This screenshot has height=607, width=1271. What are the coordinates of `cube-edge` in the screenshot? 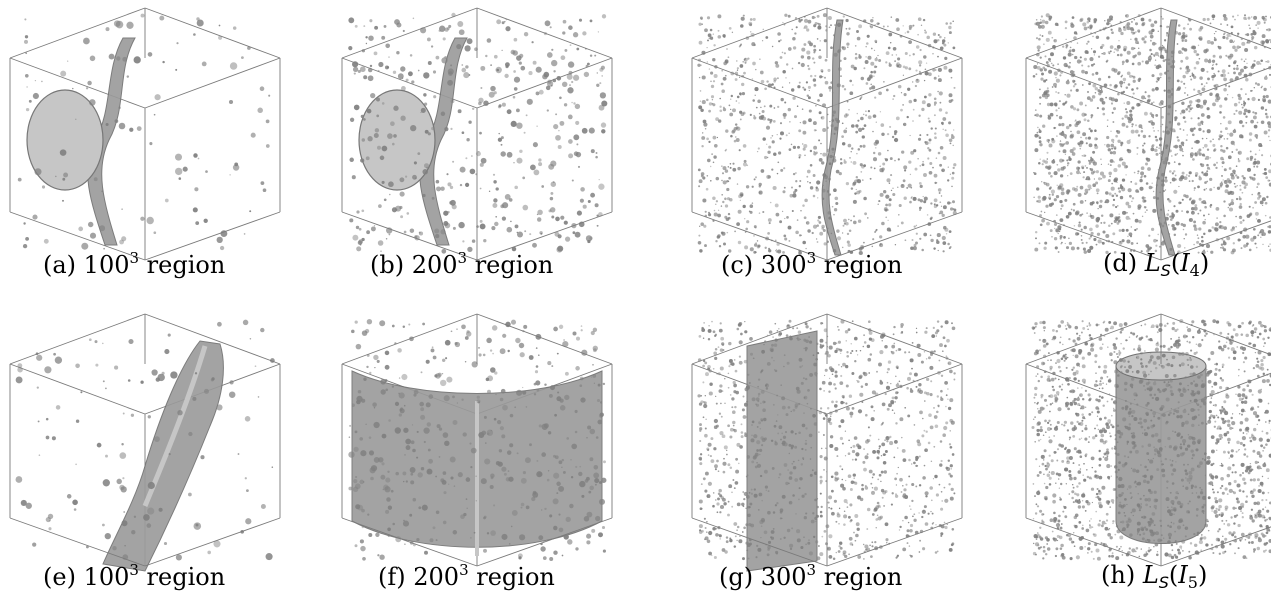 It's located at (409, 236).